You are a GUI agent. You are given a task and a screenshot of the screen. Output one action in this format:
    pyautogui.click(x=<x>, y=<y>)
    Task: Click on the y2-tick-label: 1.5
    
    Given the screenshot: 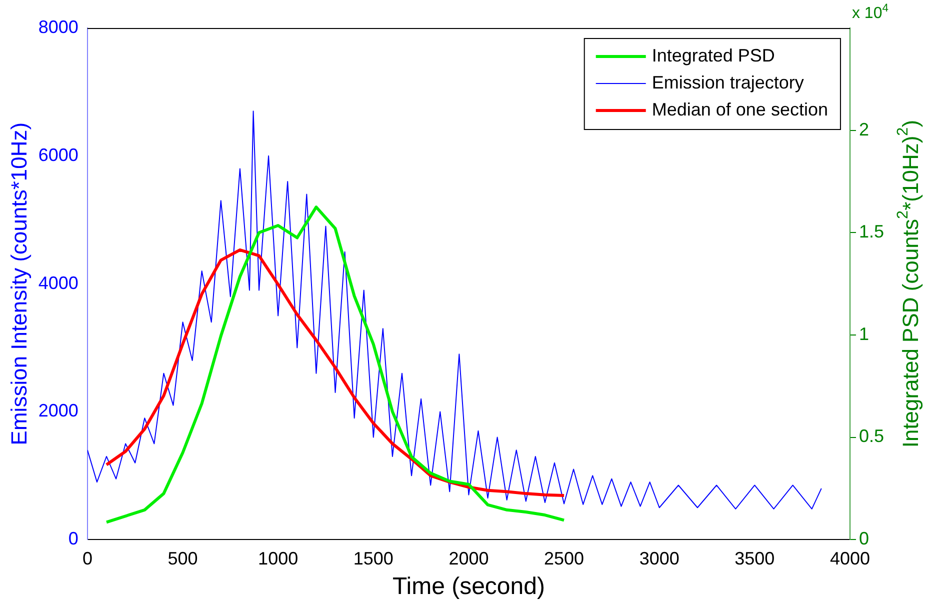 What is the action you would take?
    pyautogui.click(x=871, y=232)
    